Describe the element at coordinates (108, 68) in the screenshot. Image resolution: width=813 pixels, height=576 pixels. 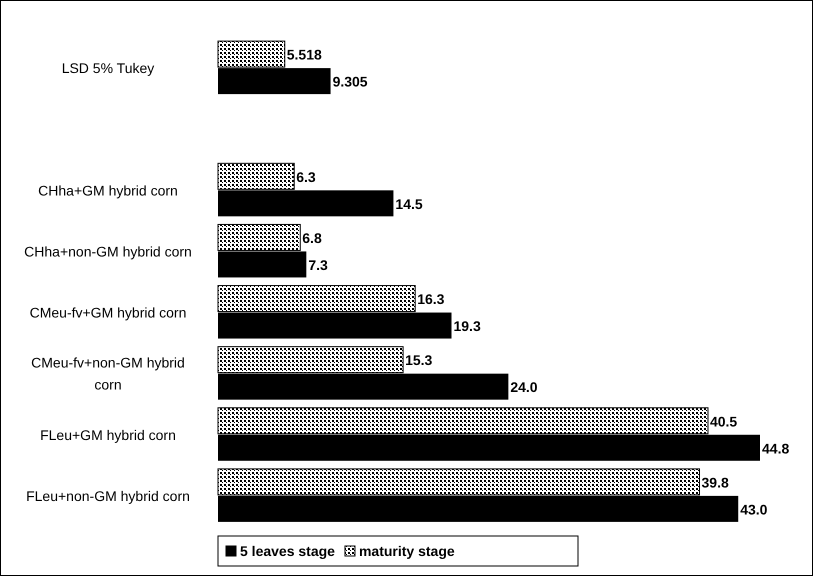
I see `y-tick-label: LSD 5% Tukey` at that location.